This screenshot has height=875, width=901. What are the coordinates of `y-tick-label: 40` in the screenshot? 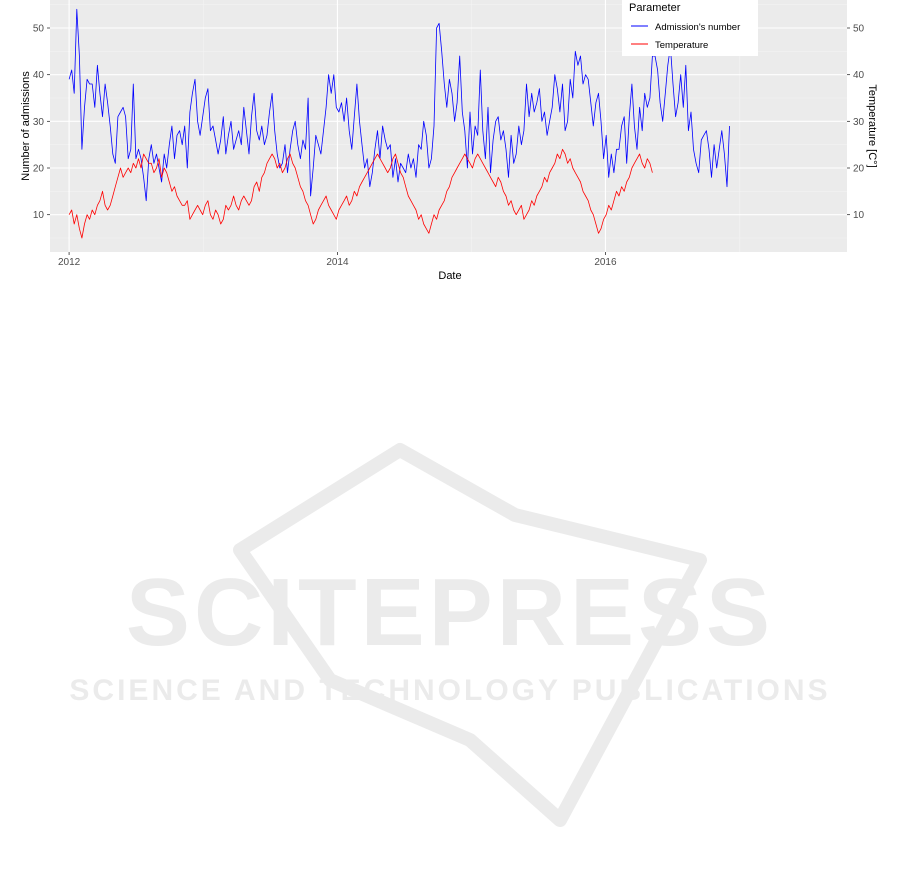 It's located at (39, 75).